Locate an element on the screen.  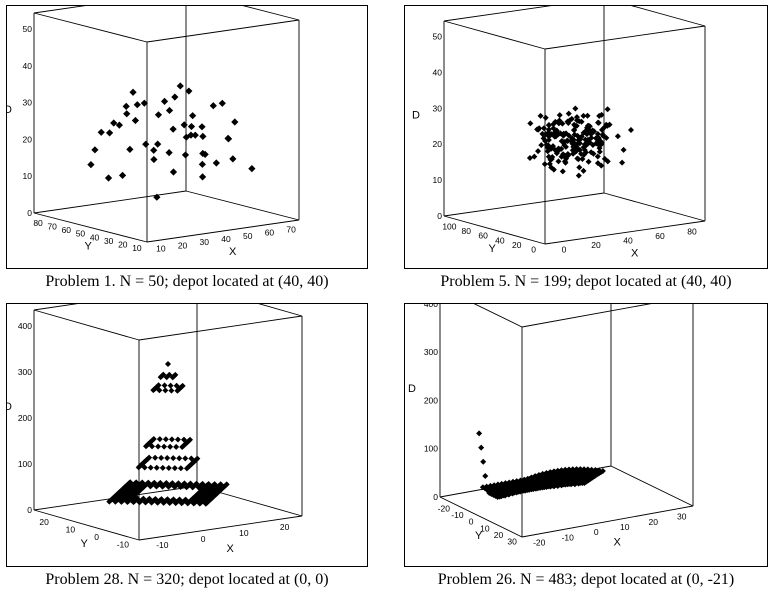
y-tick-label: 60 is located at coordinates (67, 230).